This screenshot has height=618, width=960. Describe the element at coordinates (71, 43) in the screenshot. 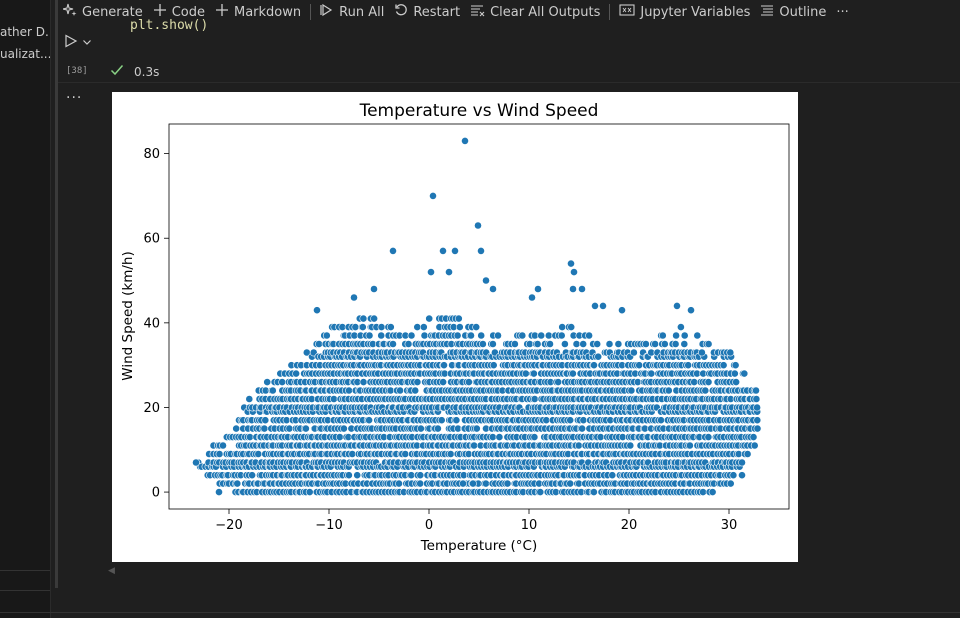

I see `play-icon` at that location.